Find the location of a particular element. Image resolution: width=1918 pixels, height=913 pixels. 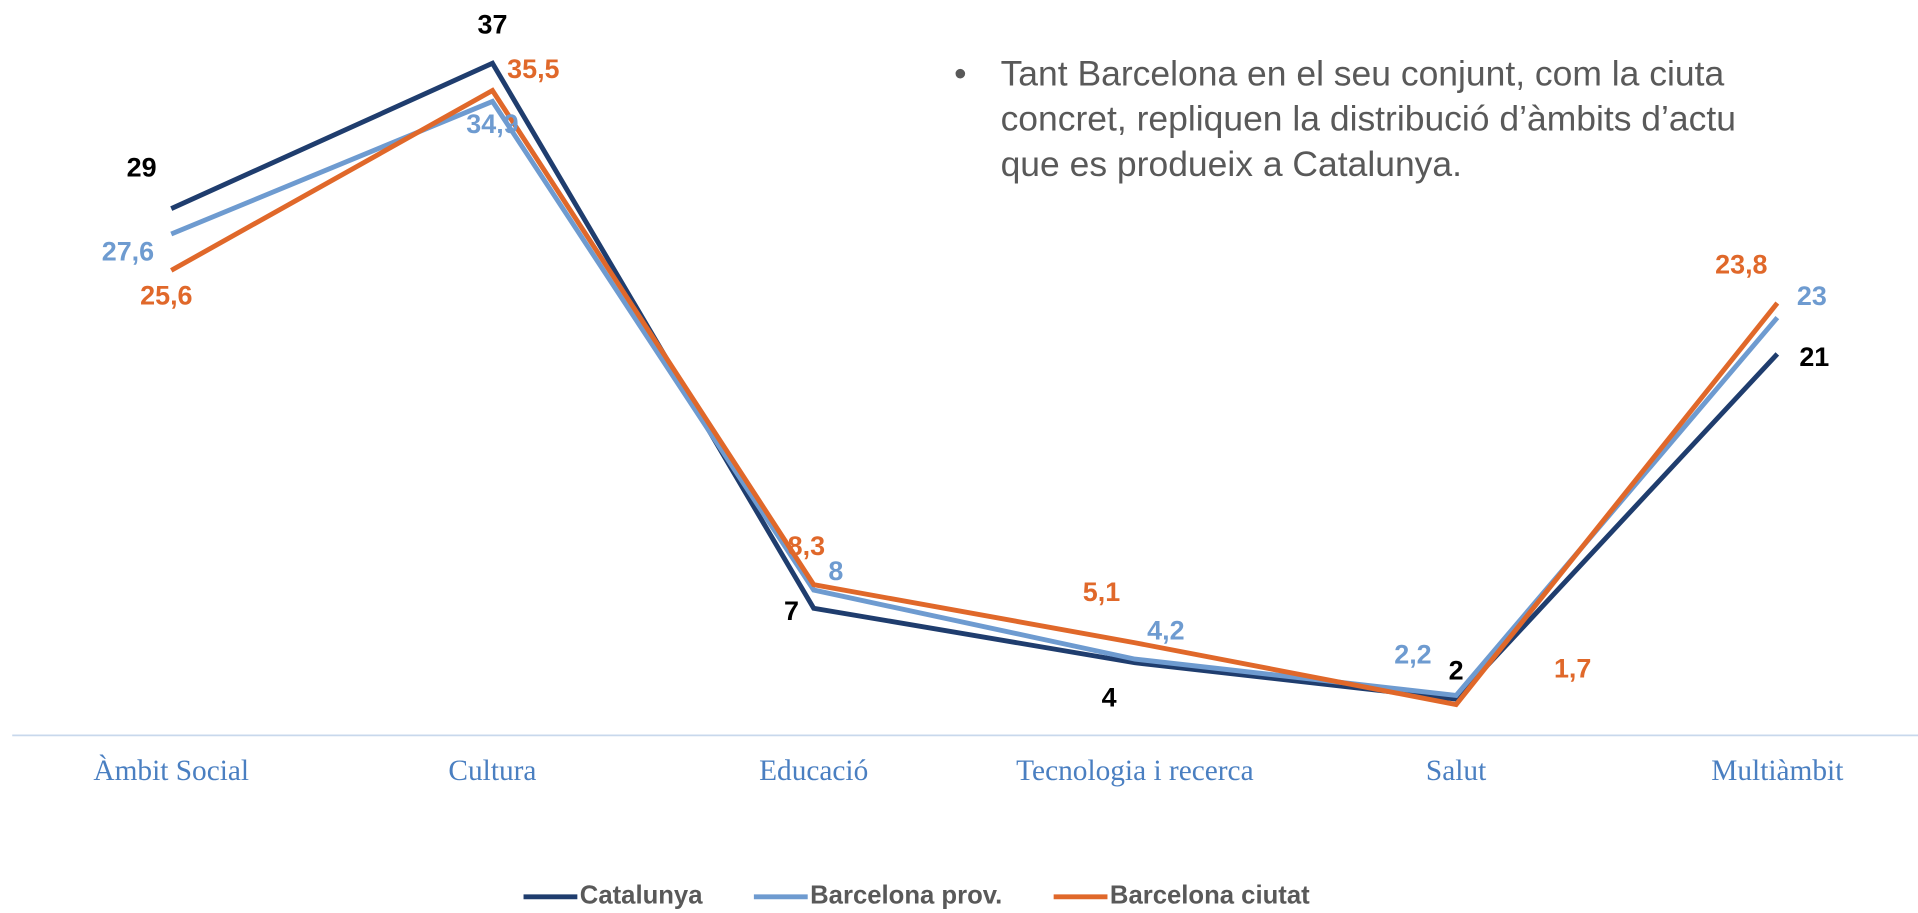

x-tick-label: Àmbit Social is located at coordinates (171, 770).